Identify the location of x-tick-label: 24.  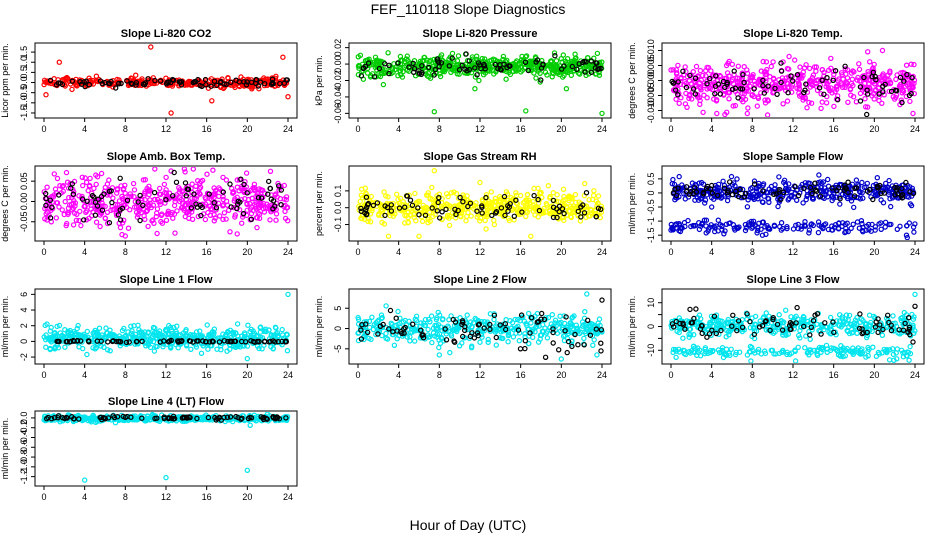
(602, 129).